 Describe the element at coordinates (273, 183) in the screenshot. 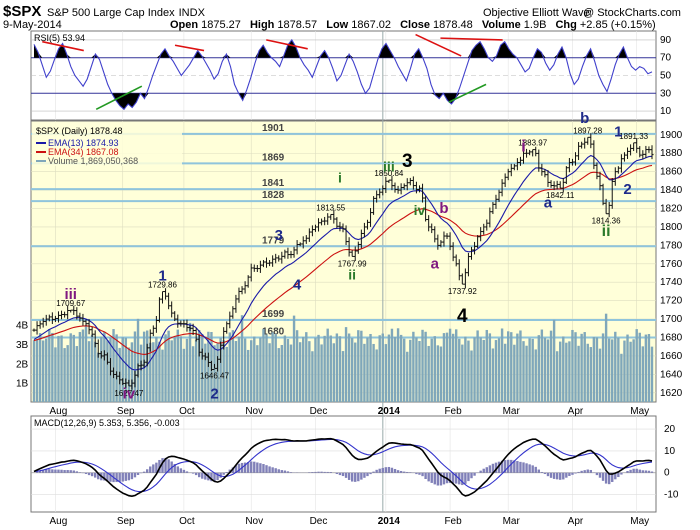

I see `level-label-1841: 1841` at that location.